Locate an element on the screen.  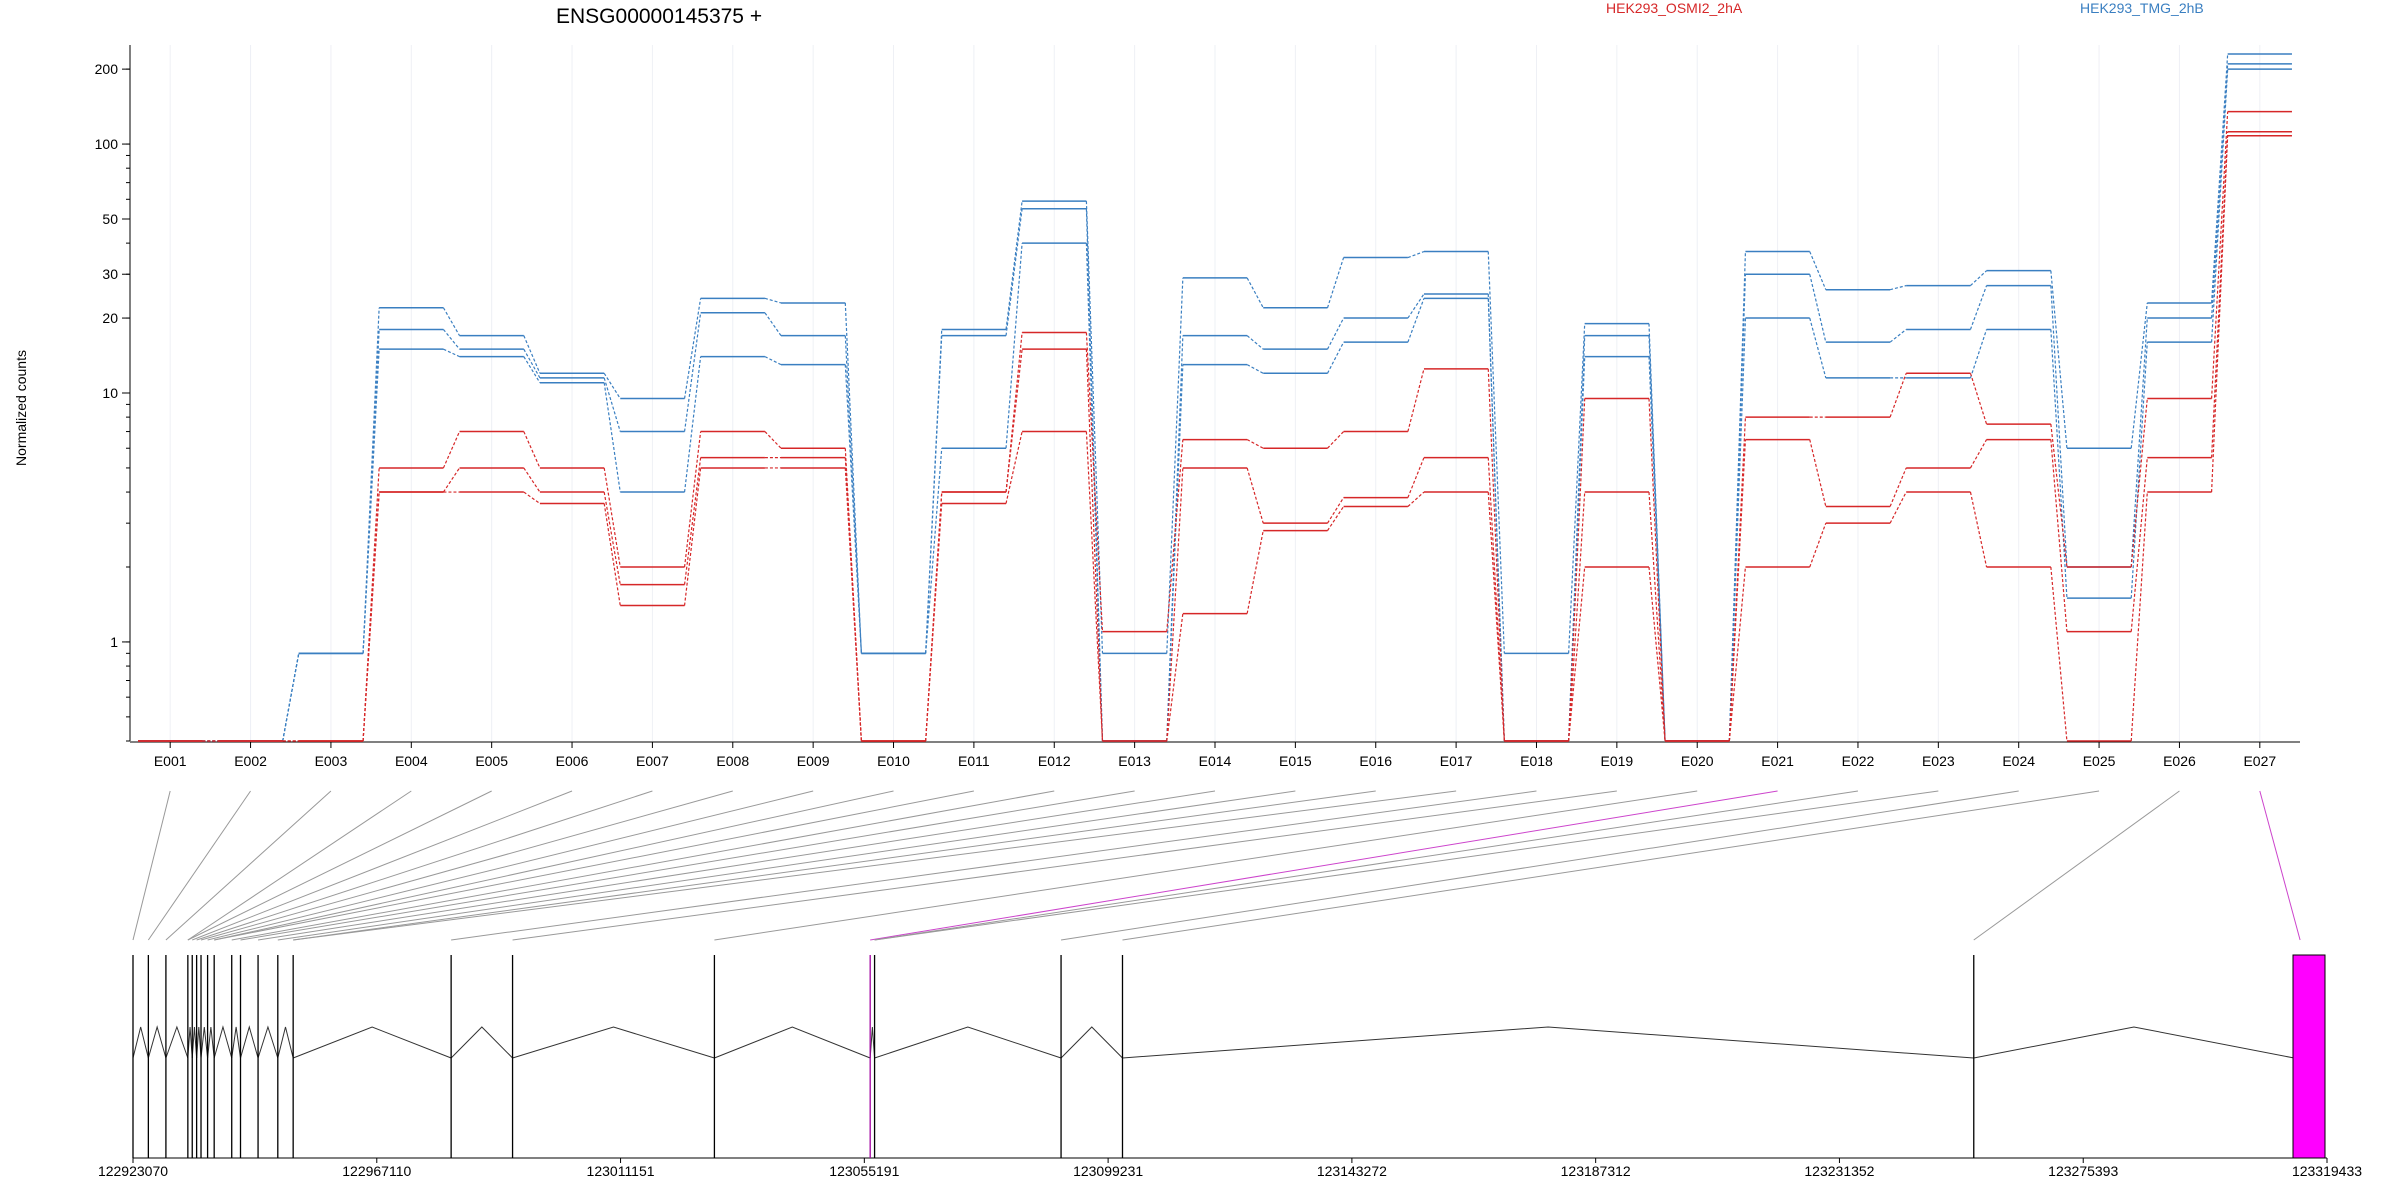
x-tick-label: E026 is located at coordinates (2179, 761).